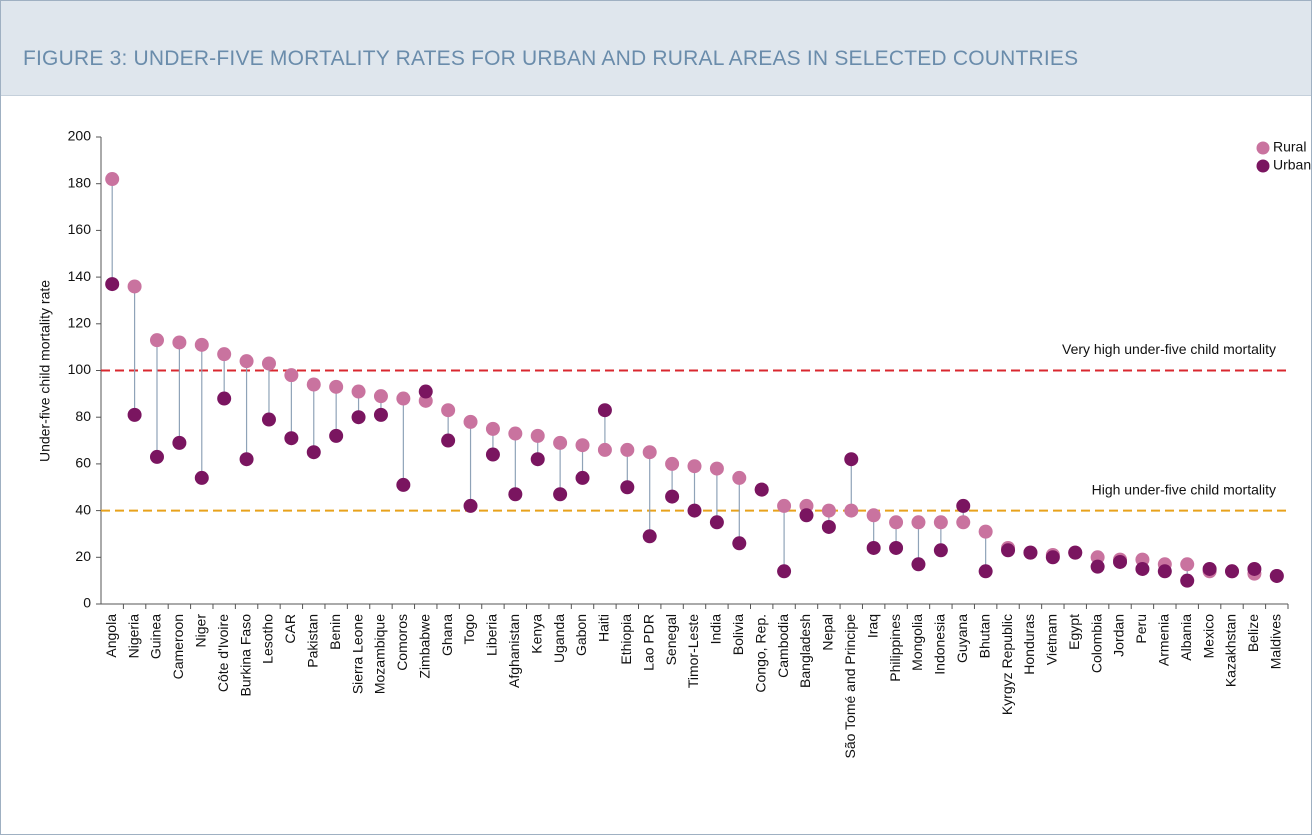 This screenshot has width=1312, height=835. What do you see at coordinates (783, 646) in the screenshot?
I see `x-tick-label: Cambodia` at bounding box center [783, 646].